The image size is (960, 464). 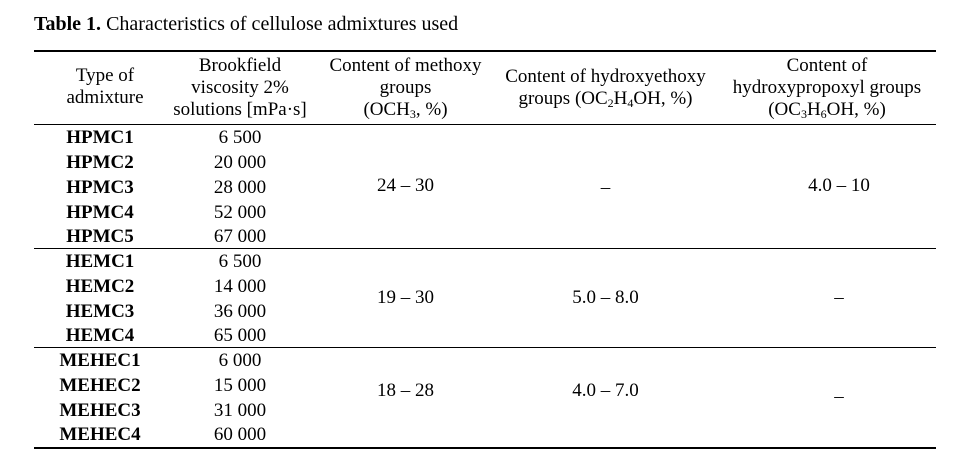 I want to click on table-row-viscosity: 14 000, so click(x=240, y=286).